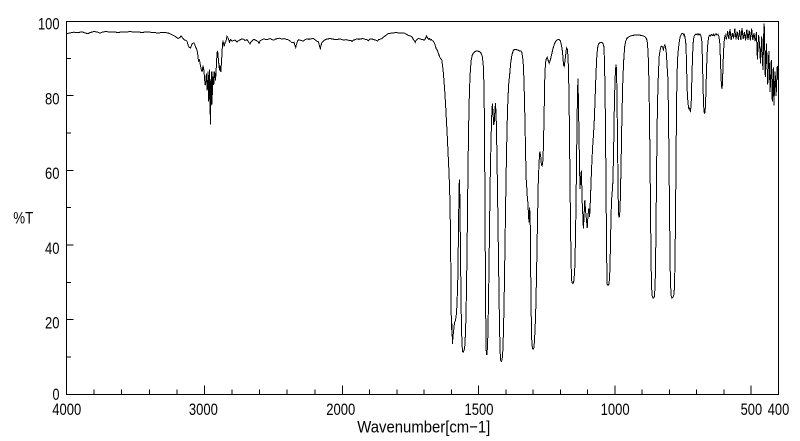  Describe the element at coordinates (479, 409) in the screenshot. I see `svg-text: 1500` at that location.